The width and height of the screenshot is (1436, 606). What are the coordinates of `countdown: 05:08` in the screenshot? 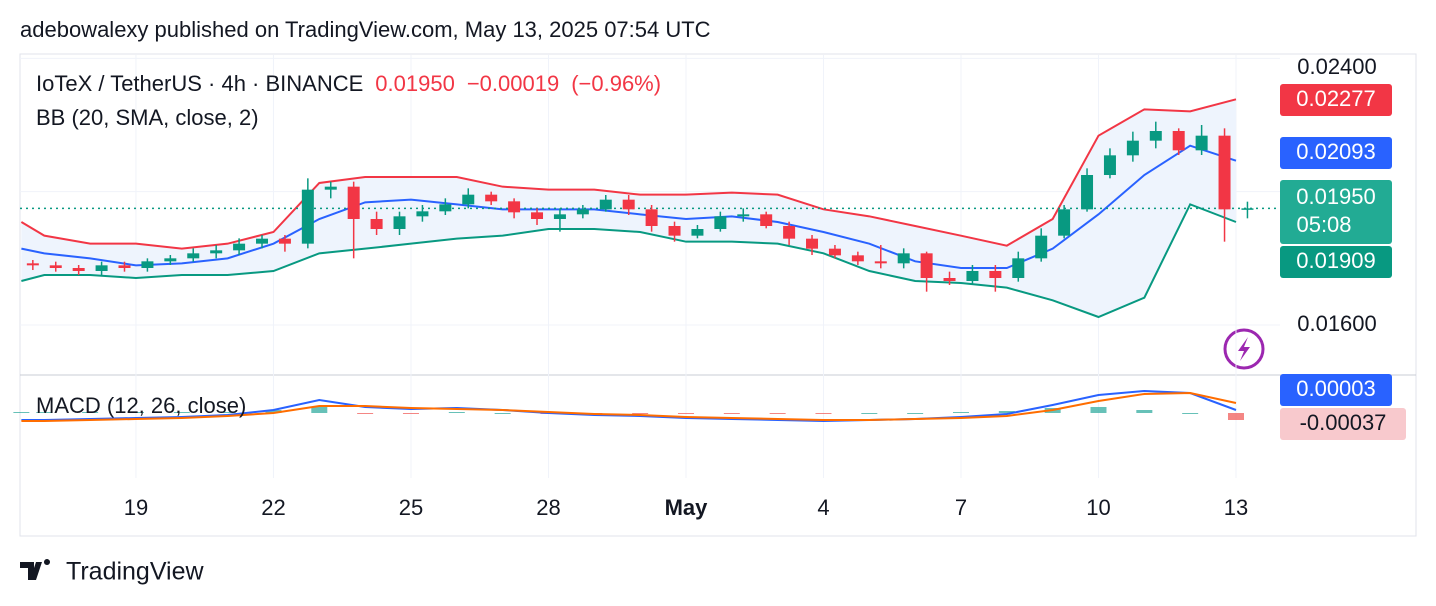 It's located at (1323, 224).